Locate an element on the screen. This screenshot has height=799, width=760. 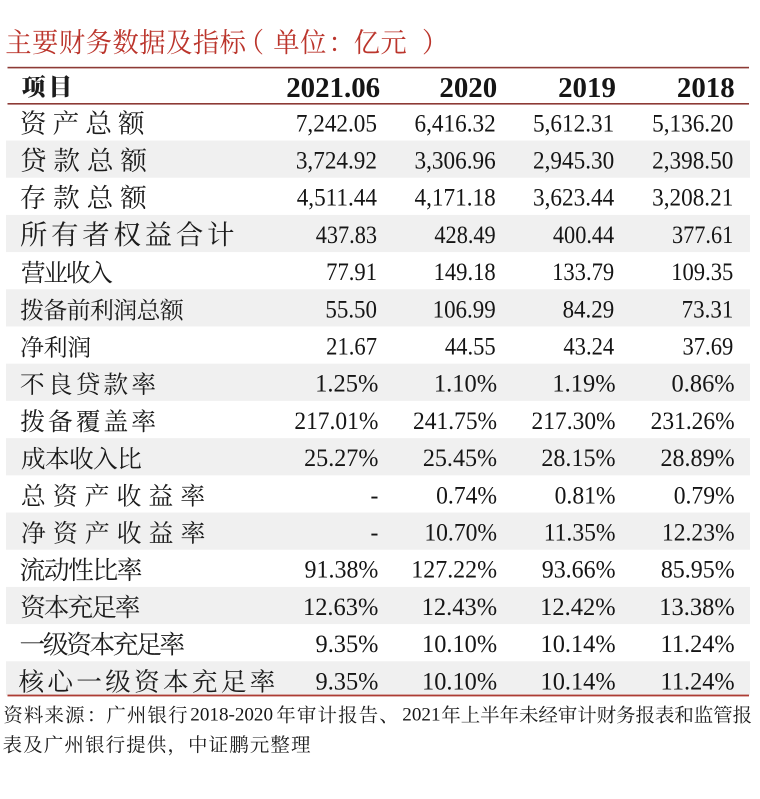
svg-text: 217.01% is located at coordinates (336, 421).